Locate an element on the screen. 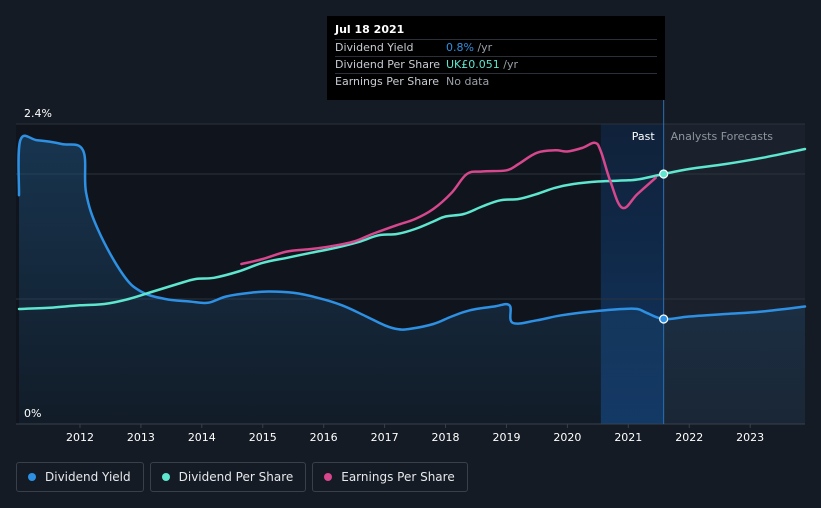  legend-item-earnings-per-share: Earnings Per Share is located at coordinates (390, 477).